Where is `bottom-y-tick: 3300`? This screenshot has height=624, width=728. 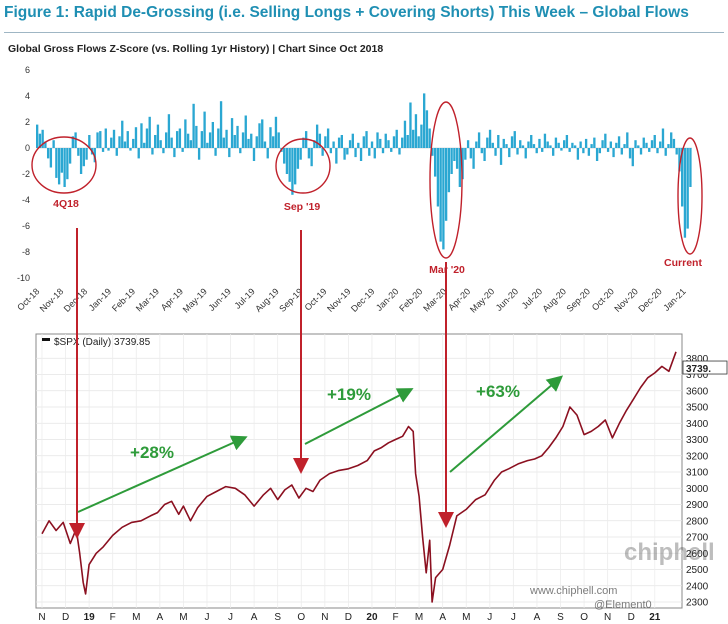 bottom-y-tick: 3300 is located at coordinates (697, 440).